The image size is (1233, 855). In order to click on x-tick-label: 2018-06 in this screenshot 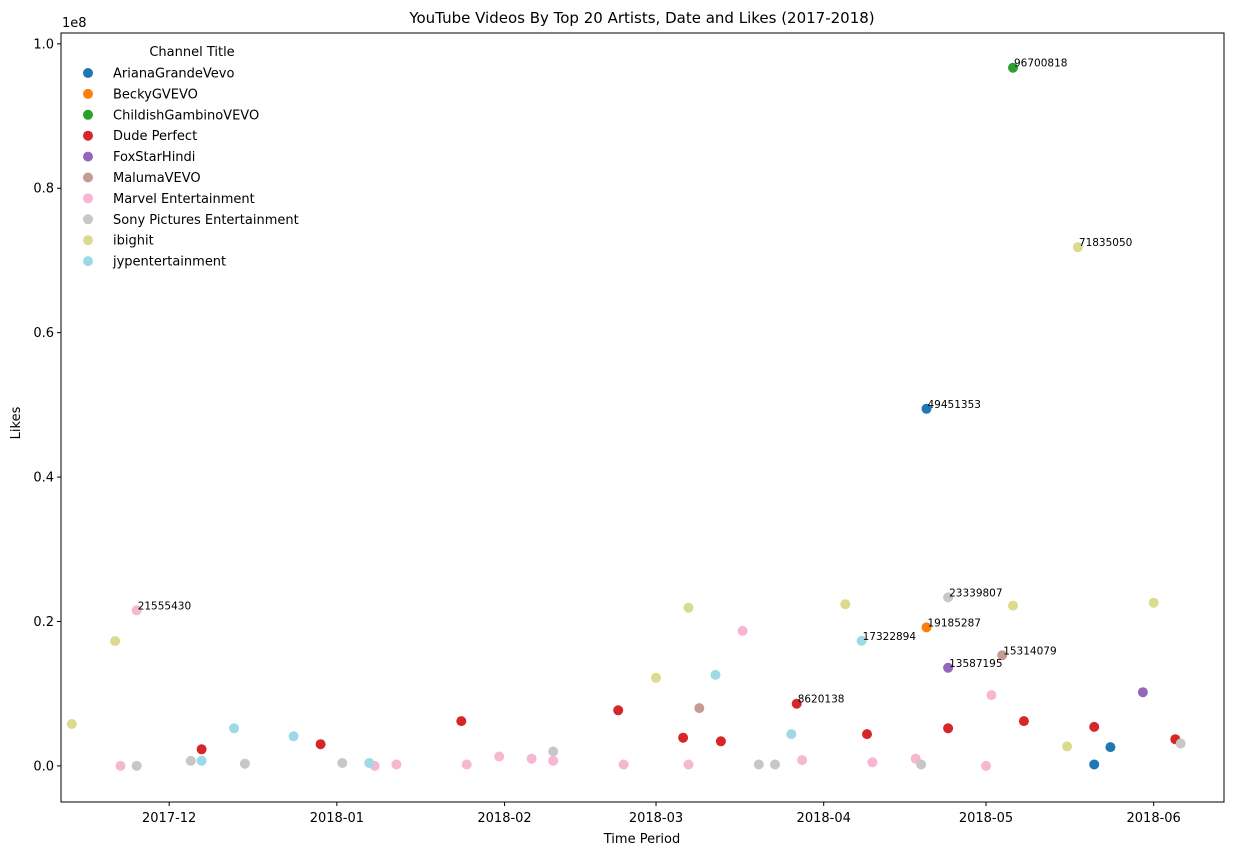, I will do `click(1154, 818)`.